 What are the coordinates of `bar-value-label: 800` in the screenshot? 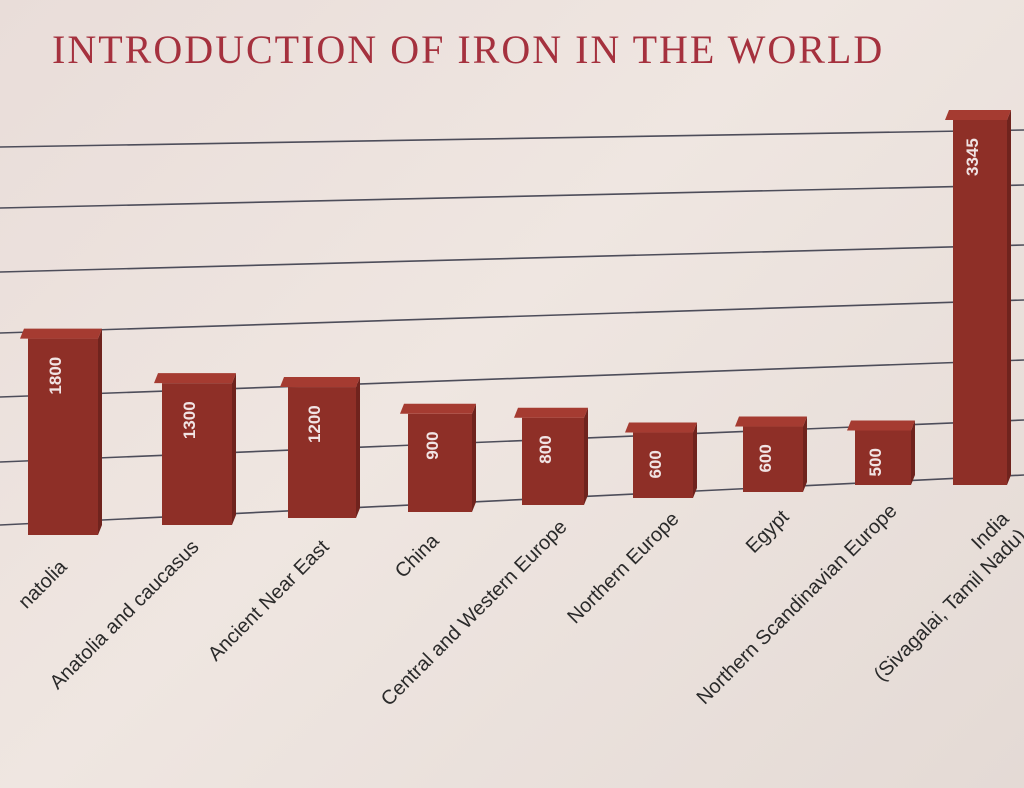 It's located at (545, 449).